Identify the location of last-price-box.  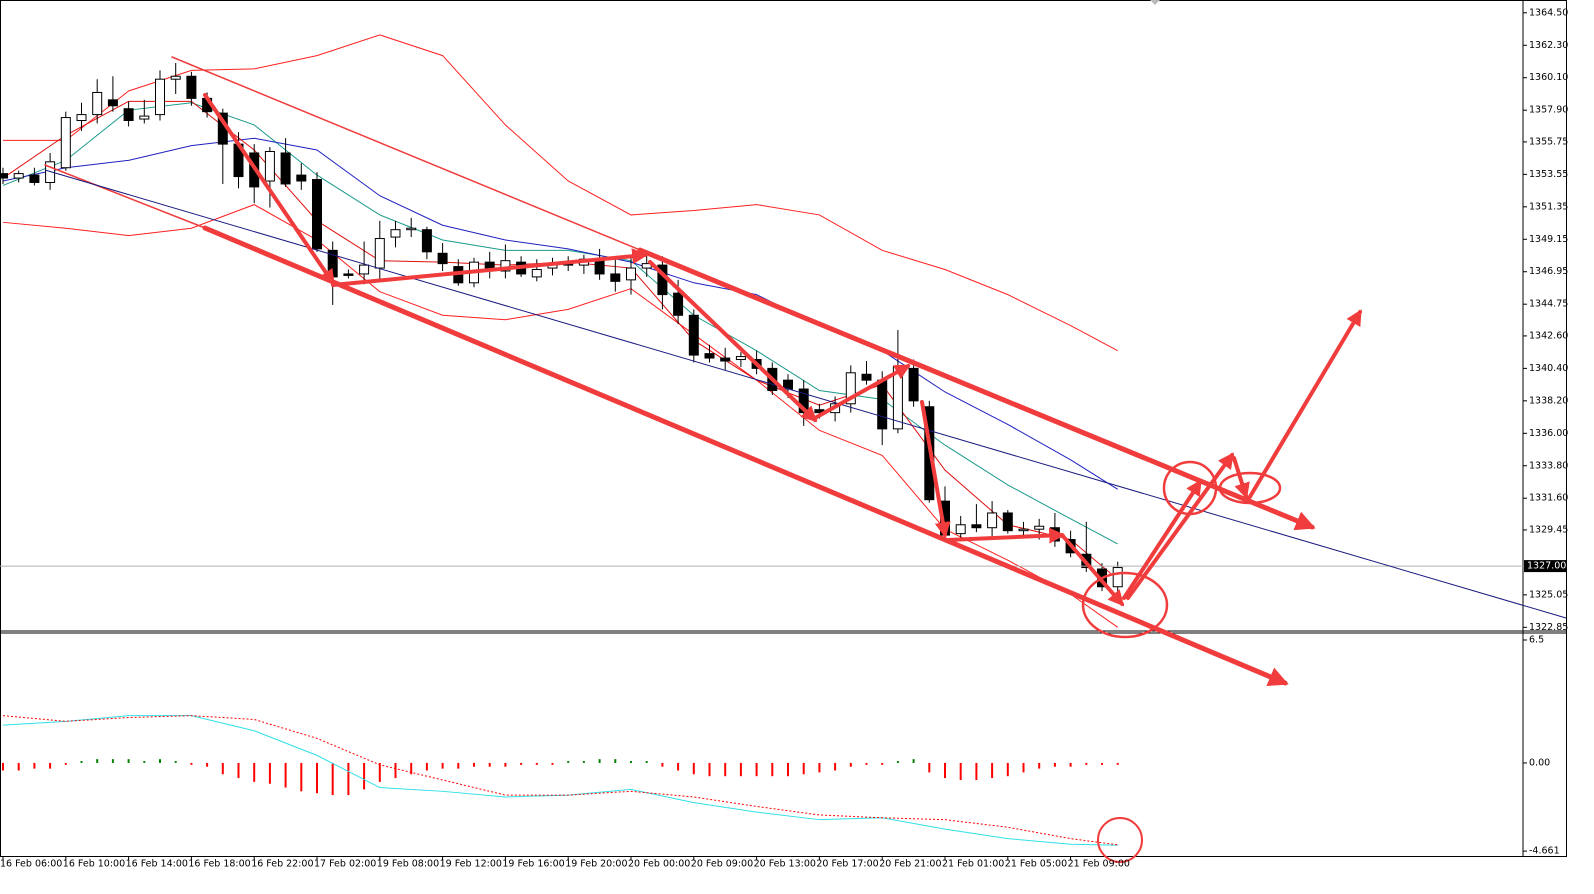
(1545, 566).